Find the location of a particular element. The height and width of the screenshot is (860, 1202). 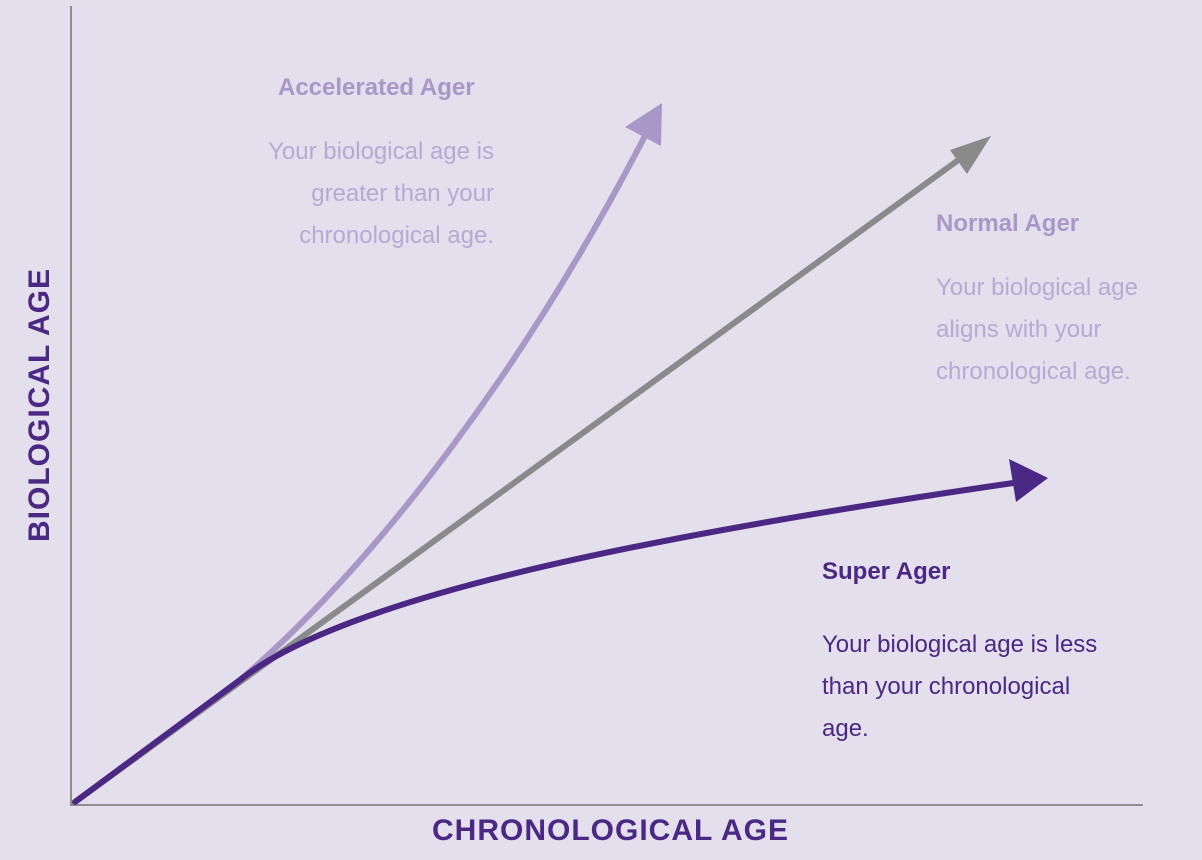

accelerated-ager-title: Accelerated Ager is located at coordinates (376, 87).